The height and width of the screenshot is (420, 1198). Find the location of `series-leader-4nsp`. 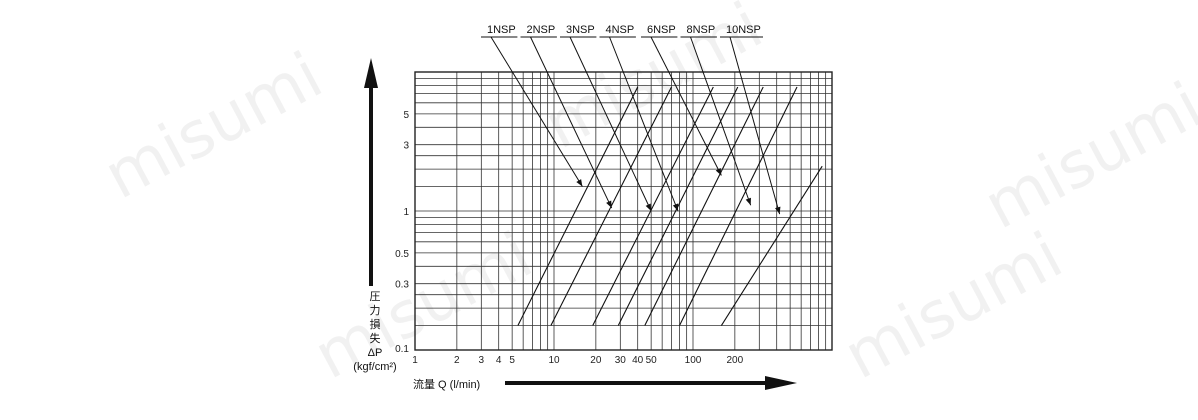

series-leader-4nsp is located at coordinates (644, 124).